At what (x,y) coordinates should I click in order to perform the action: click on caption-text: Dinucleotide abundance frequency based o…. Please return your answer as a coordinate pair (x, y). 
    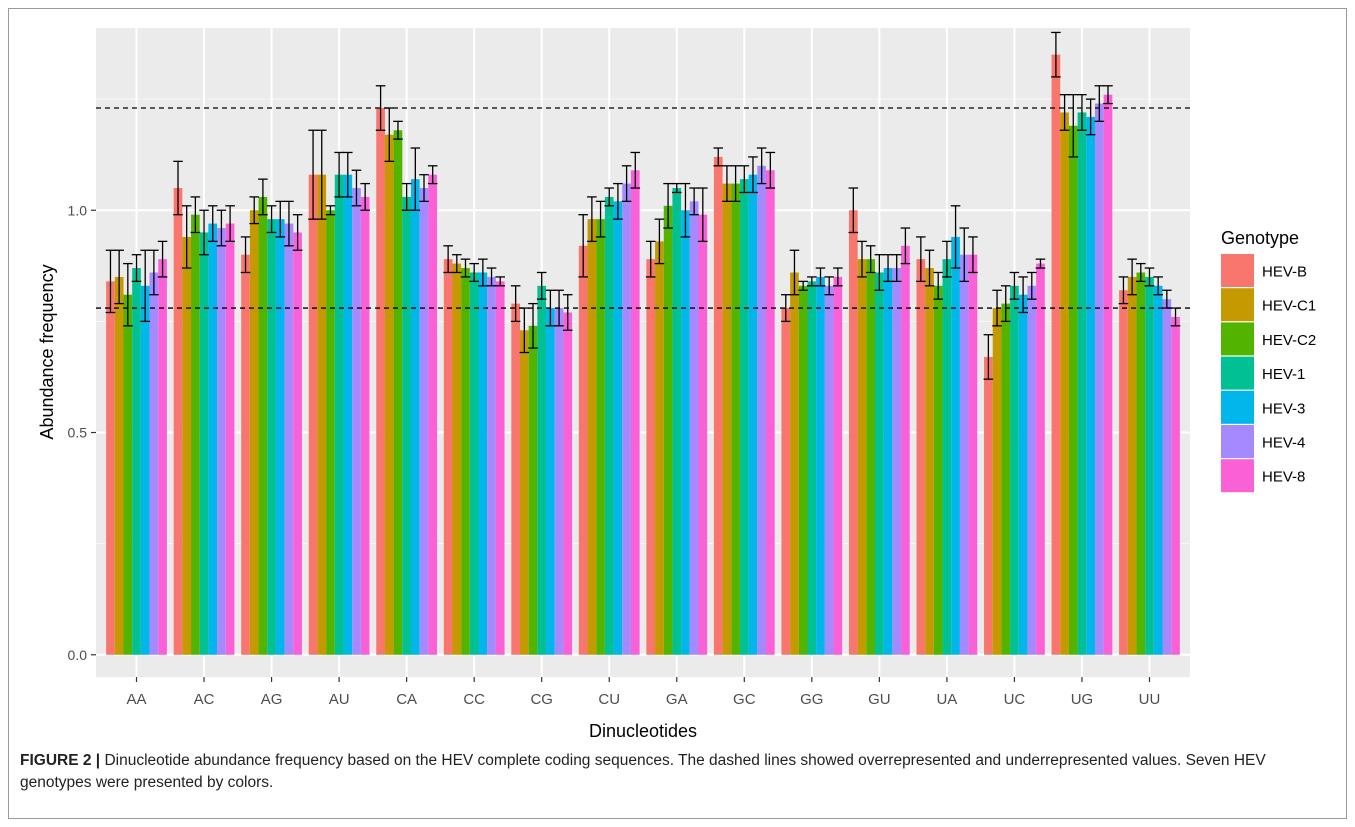
    Looking at the image, I should click on (643, 771).